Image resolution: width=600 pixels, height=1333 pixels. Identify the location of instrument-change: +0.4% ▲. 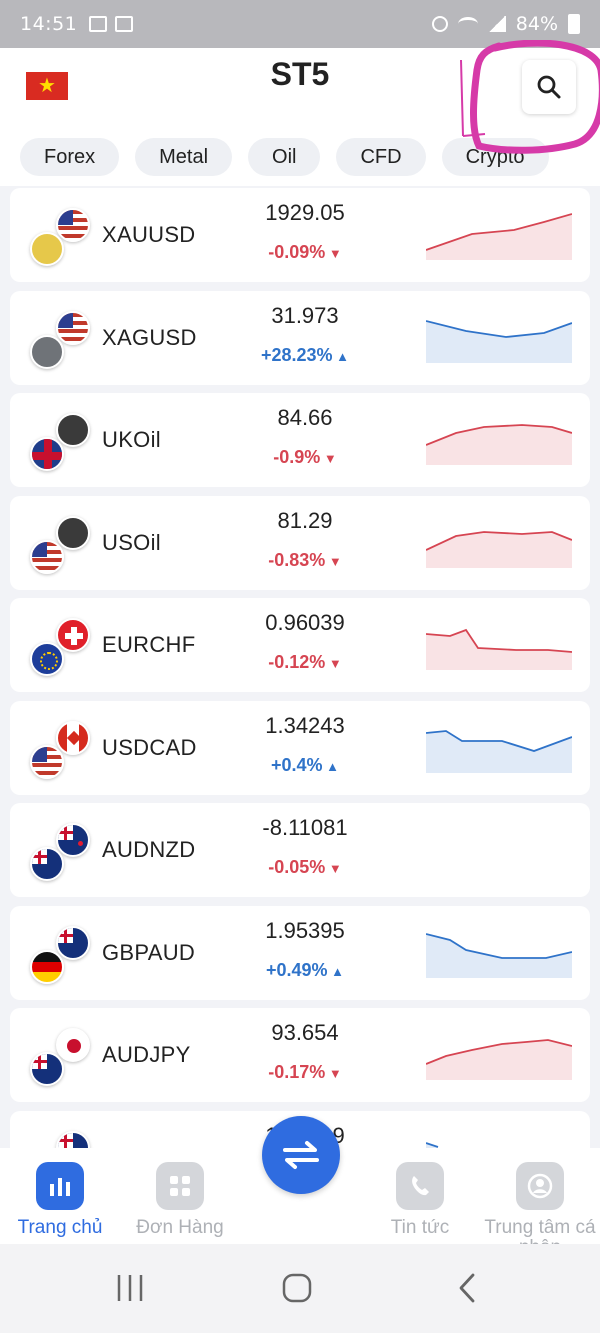
(305, 765).